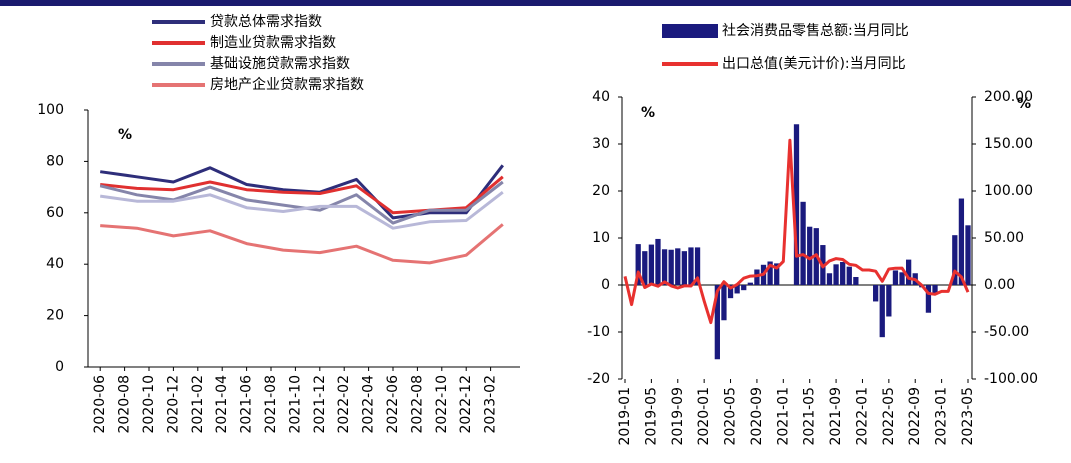 The width and height of the screenshot is (1071, 463). I want to click on legend-label: 社会消费品零售总额:当月同比, so click(815, 31).